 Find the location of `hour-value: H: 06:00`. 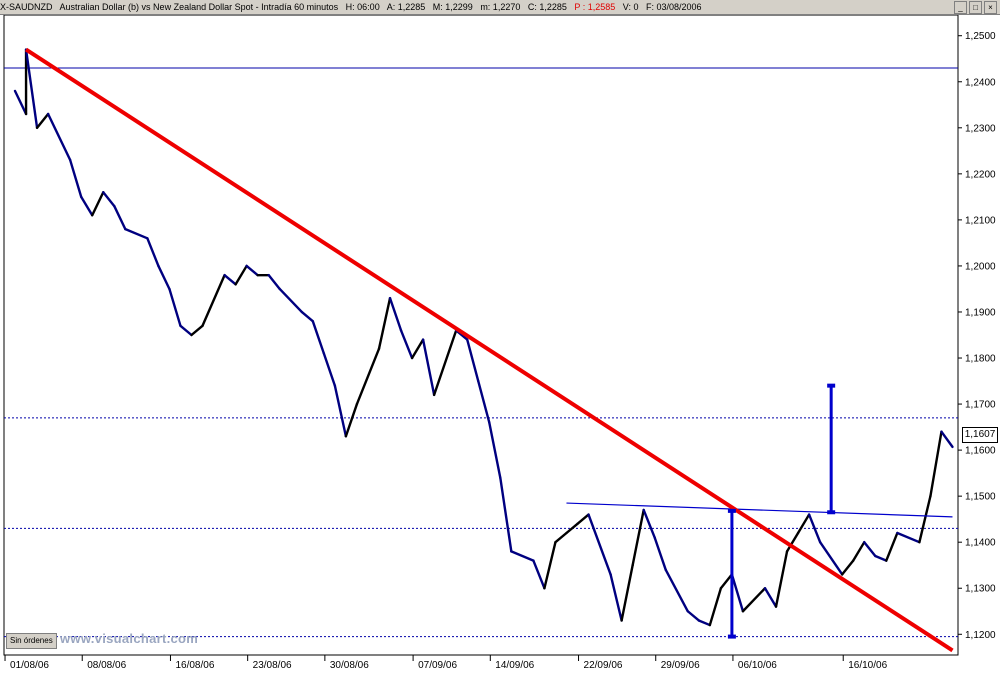

hour-value: H: 06:00 is located at coordinates (362, 7).